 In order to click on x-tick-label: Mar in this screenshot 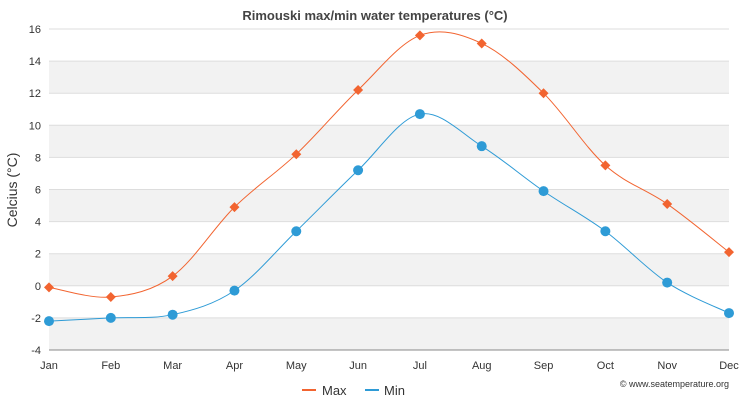, I will do `click(172, 366)`.